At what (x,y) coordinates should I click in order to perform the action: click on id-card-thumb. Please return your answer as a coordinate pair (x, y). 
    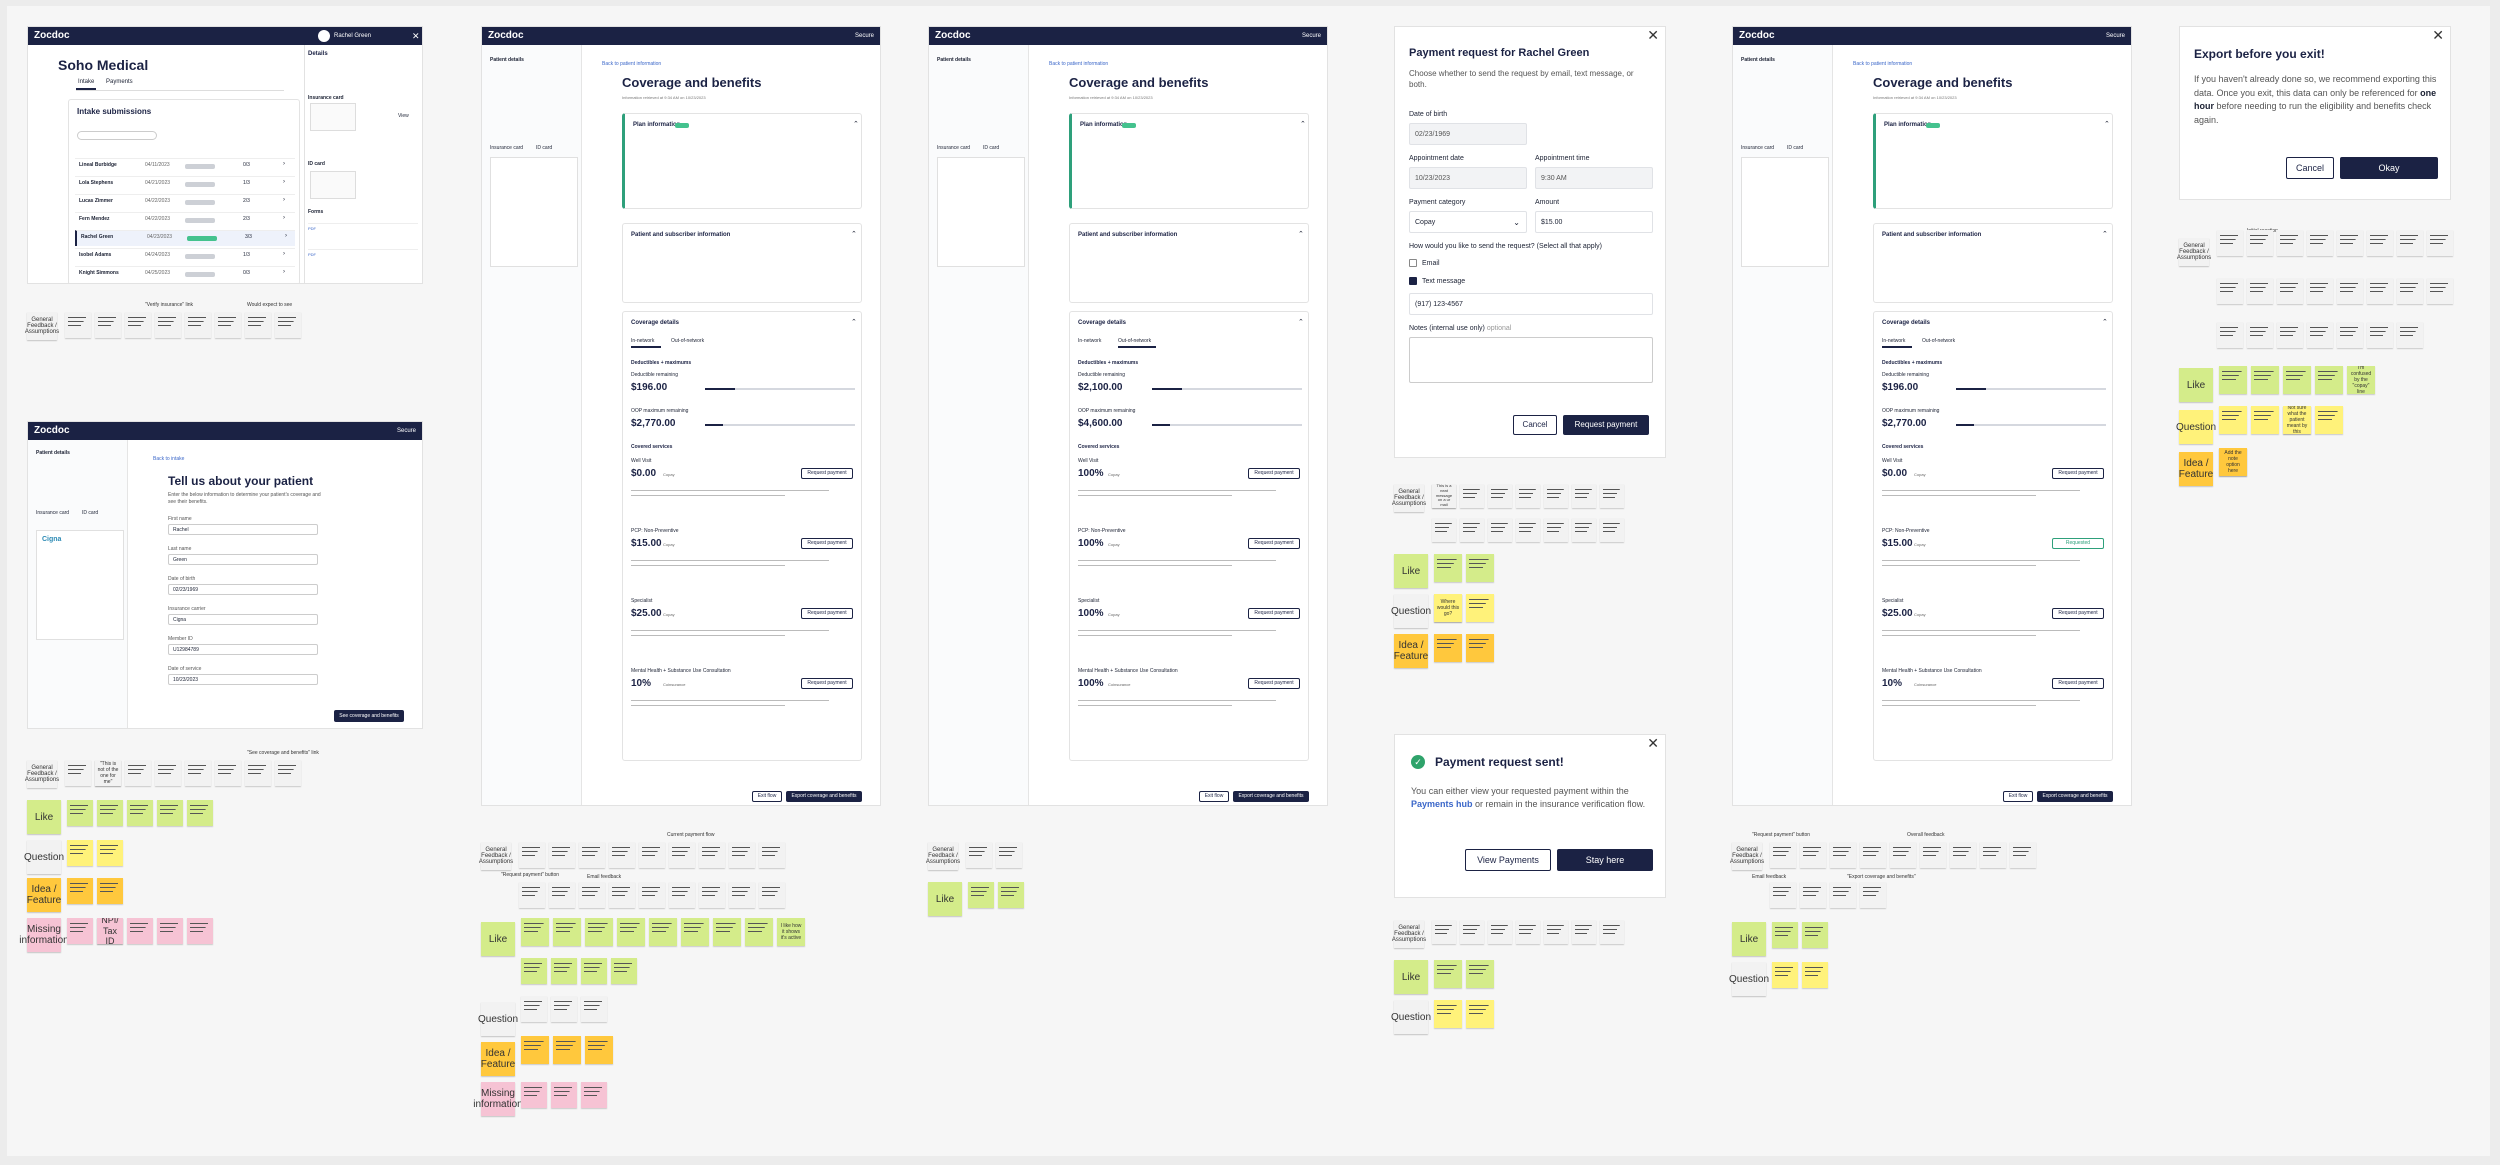
    Looking at the image, I should click on (333, 185).